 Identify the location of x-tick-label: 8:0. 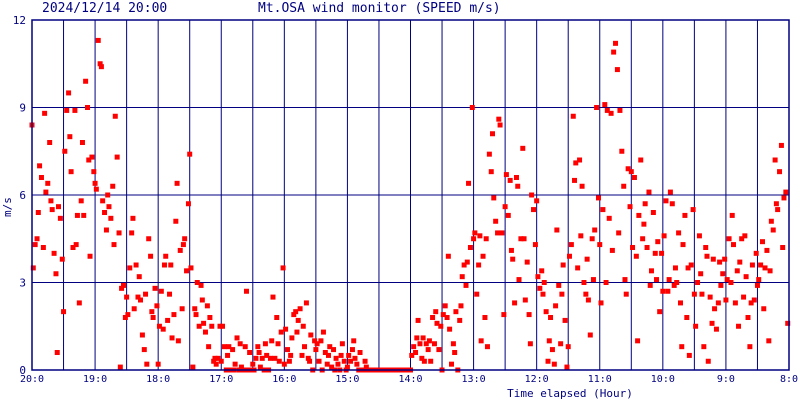
(789, 379).